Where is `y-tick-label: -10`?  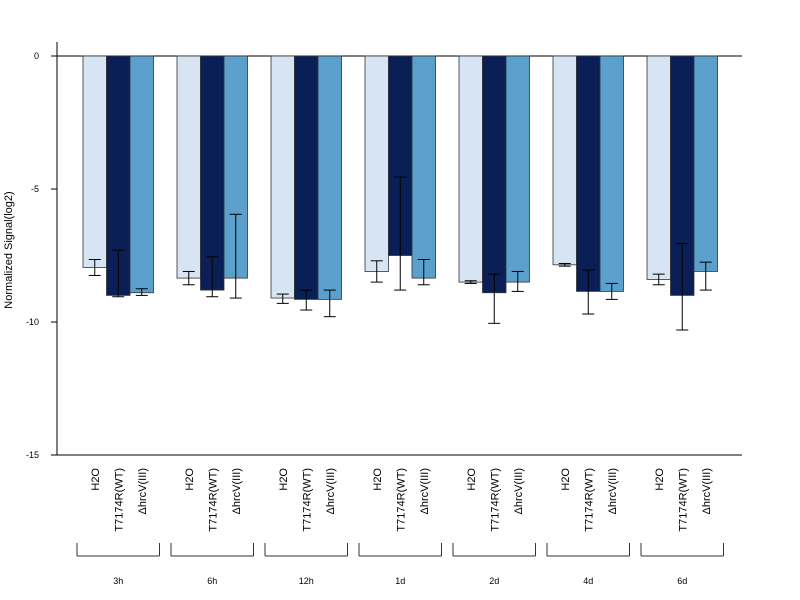
y-tick-label: -10 is located at coordinates (32, 322).